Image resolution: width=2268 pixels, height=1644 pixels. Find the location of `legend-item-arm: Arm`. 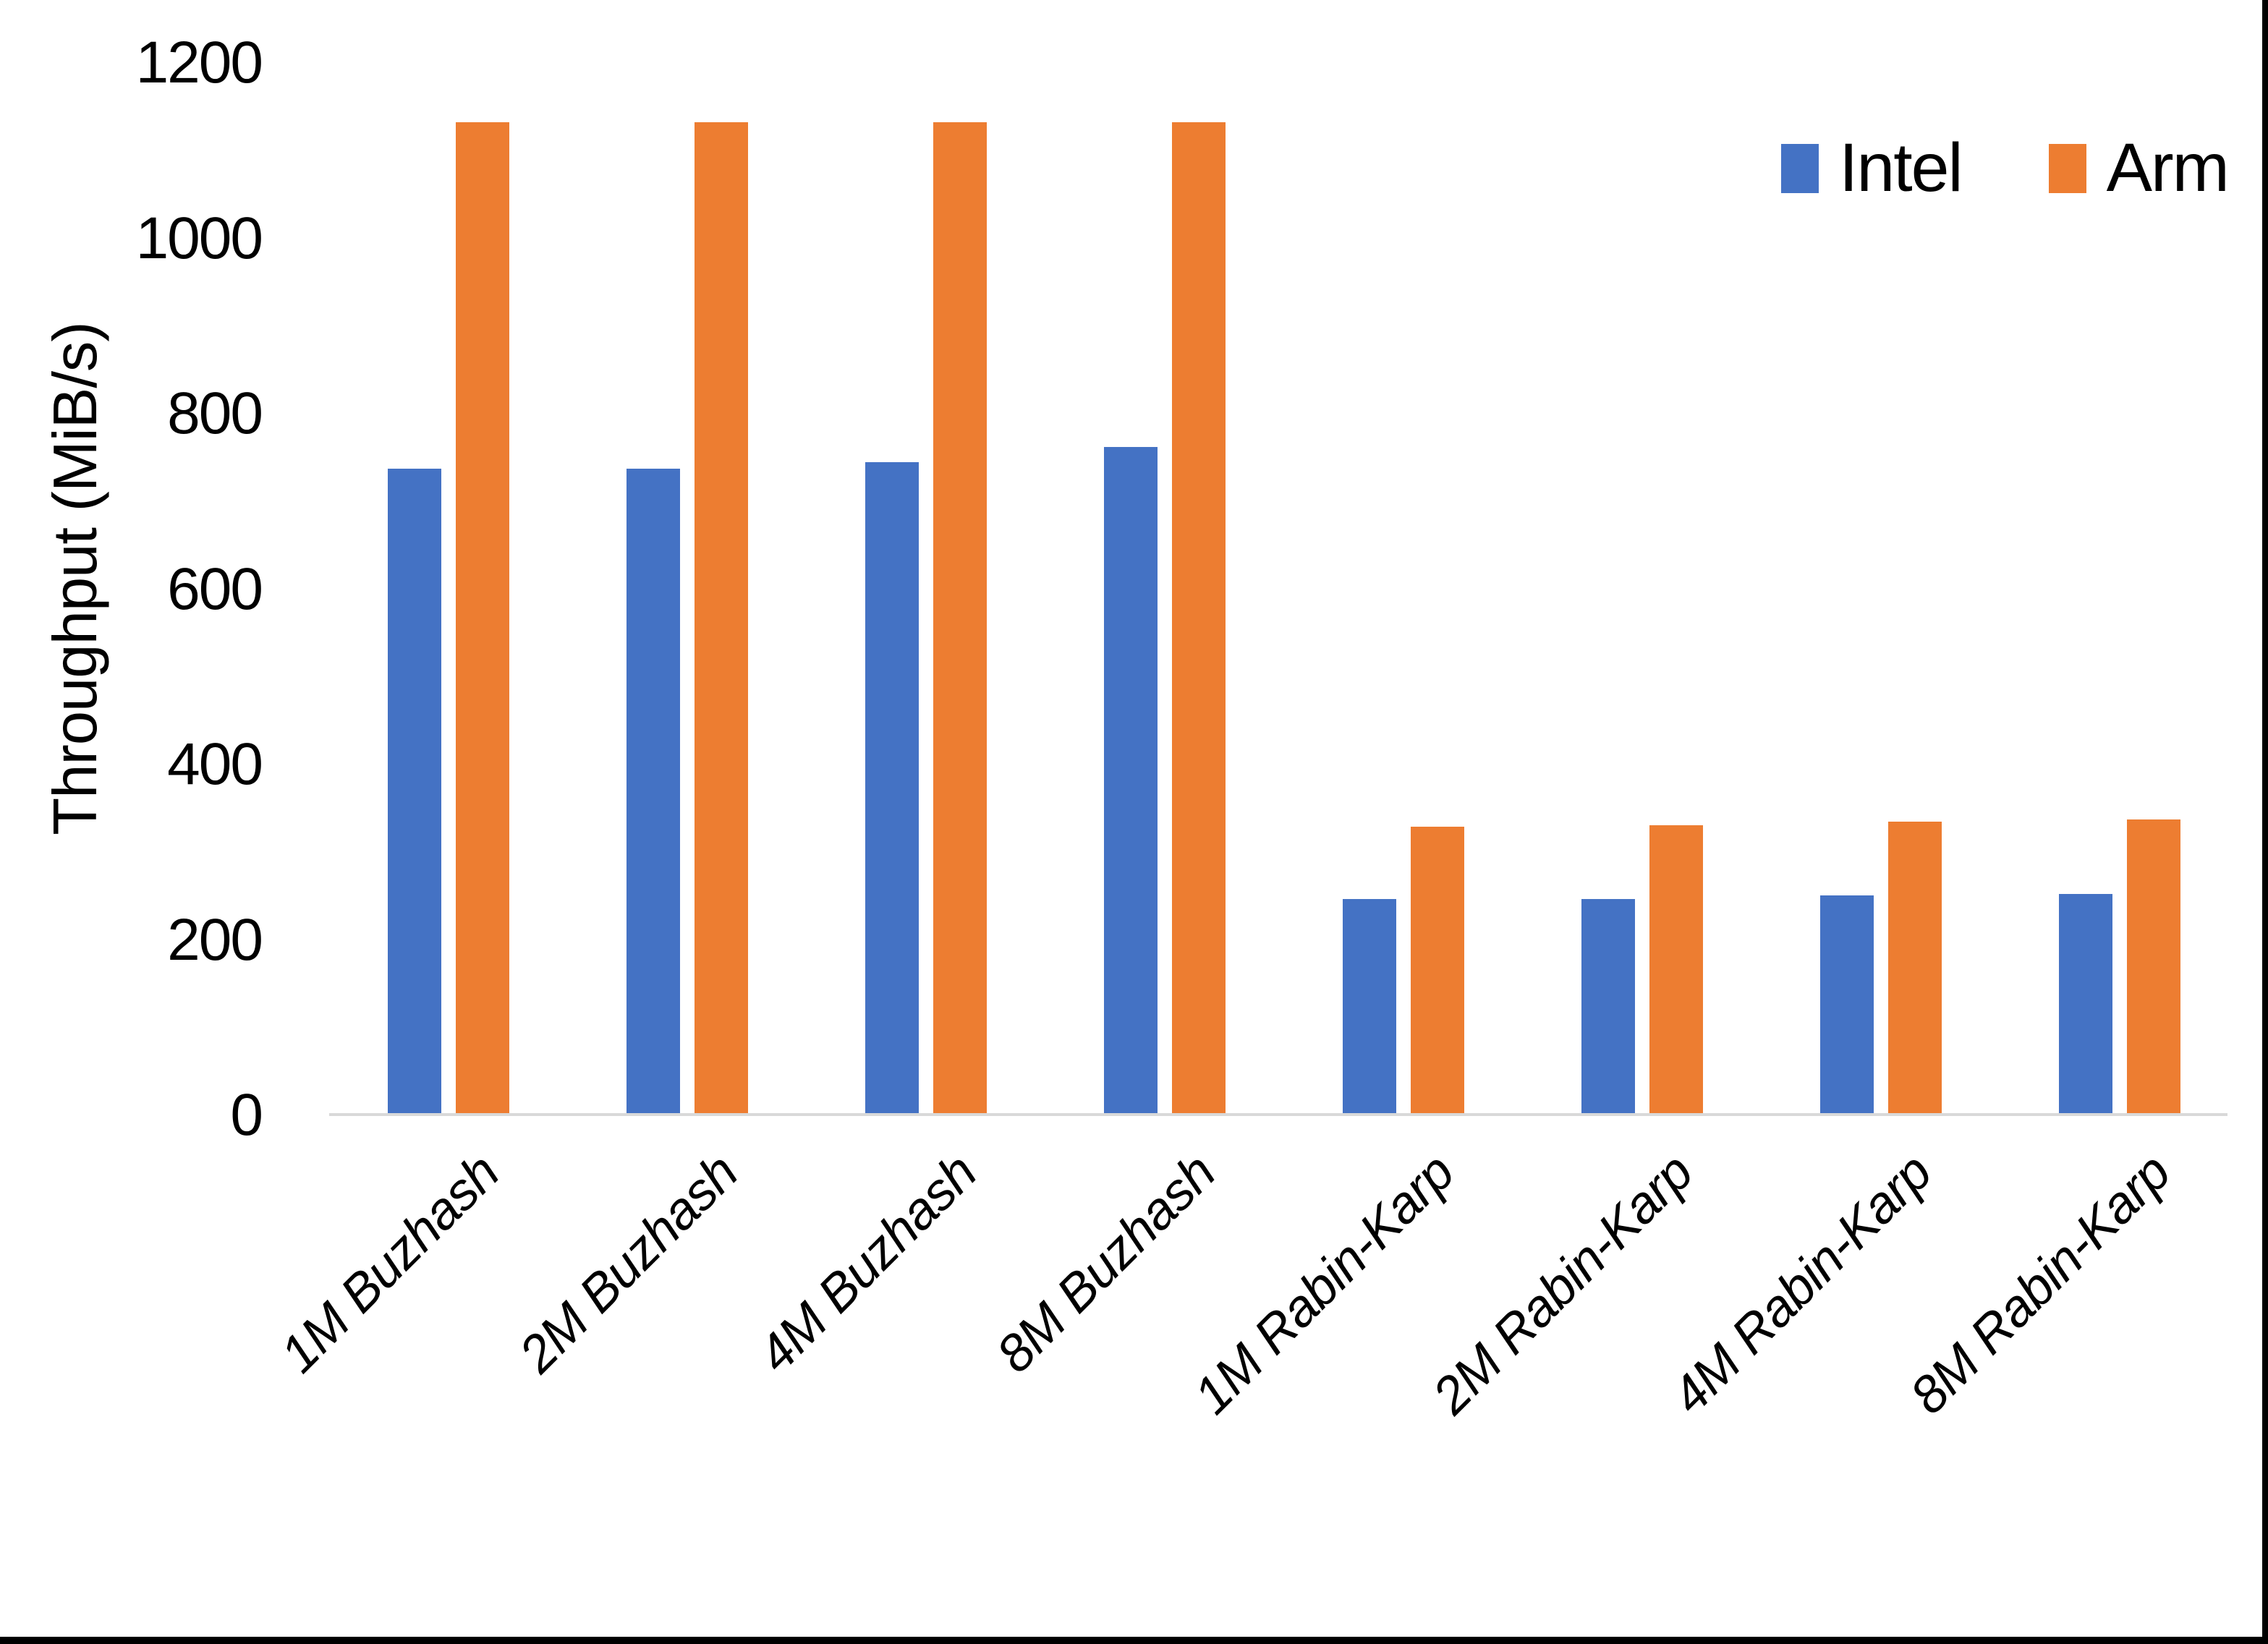

legend-item-arm: Arm is located at coordinates (2139, 167).